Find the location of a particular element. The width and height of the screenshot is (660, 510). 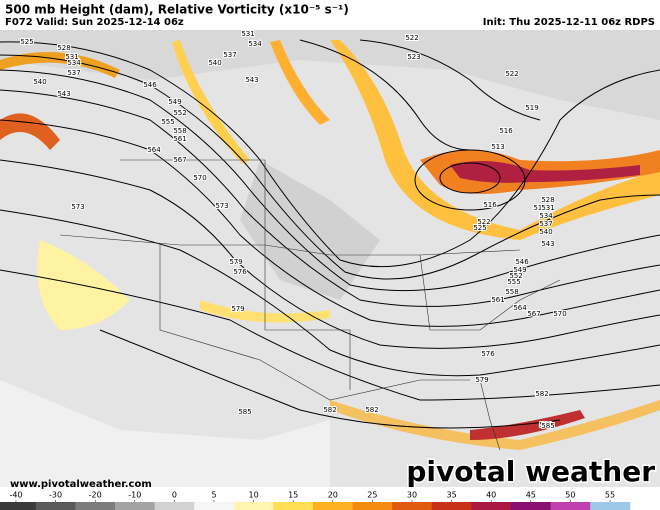

valid-time: F072 Valid: Sun 2025-12-14 06z is located at coordinates (94, 22).